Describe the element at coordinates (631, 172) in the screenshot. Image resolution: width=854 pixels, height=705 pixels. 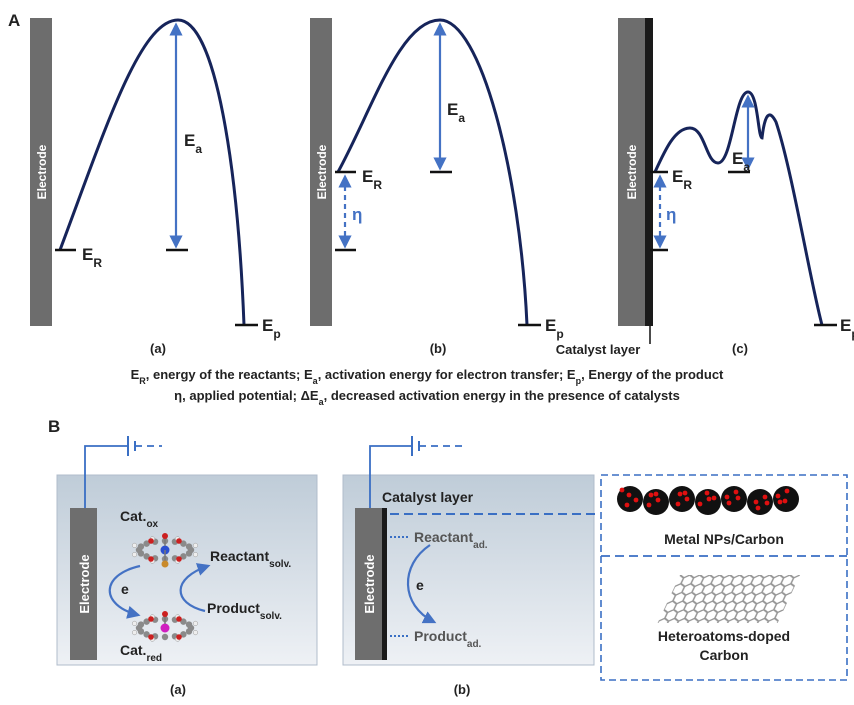
I see `diagram-c-rect` at that location.